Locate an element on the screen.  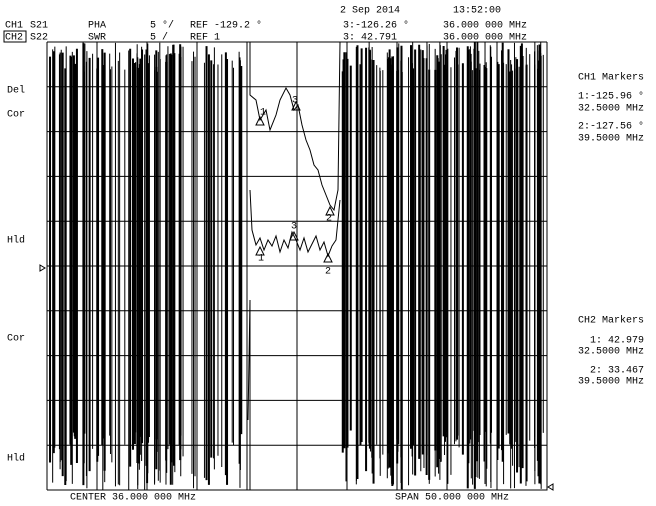
span: SPAN 50.000 000 MHz is located at coordinates (452, 498).